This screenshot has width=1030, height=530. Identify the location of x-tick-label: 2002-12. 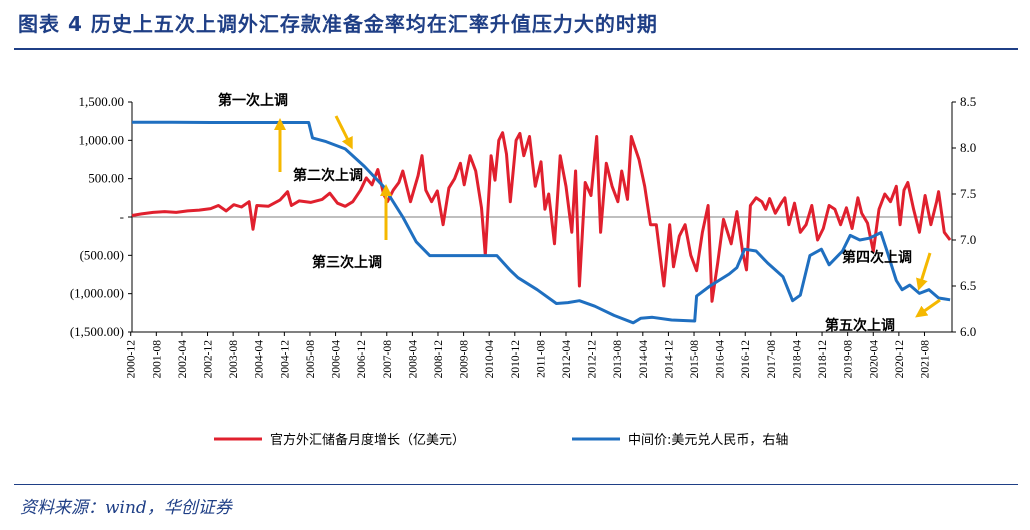
(209, 359).